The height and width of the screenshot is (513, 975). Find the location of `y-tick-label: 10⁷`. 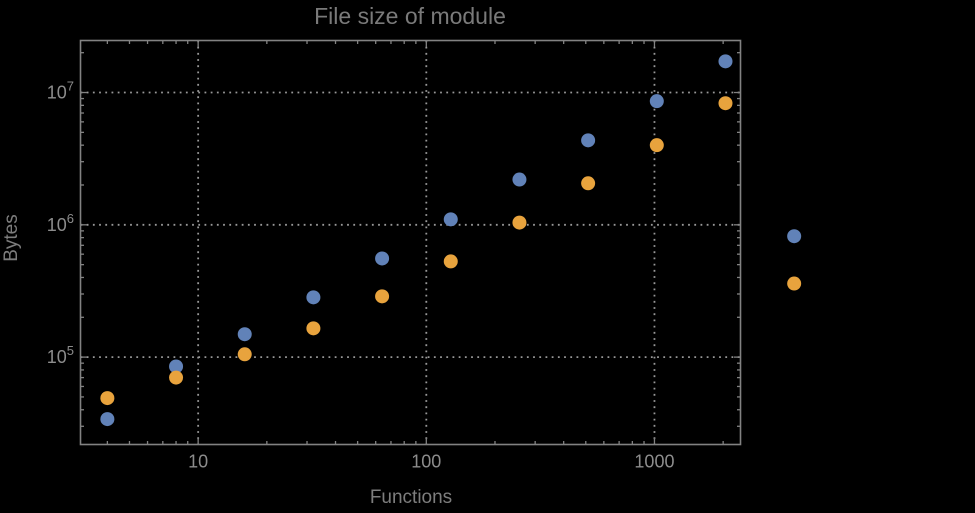

y-tick-label: 10⁷ is located at coordinates (60, 91).